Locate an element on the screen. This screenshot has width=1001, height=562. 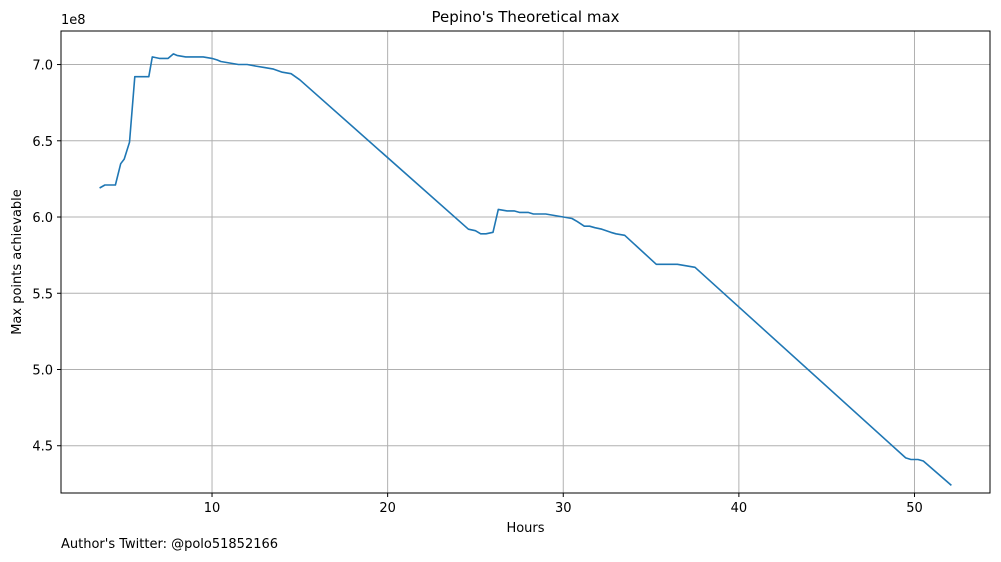
y-tick-label: 5.5 is located at coordinates (42, 294).